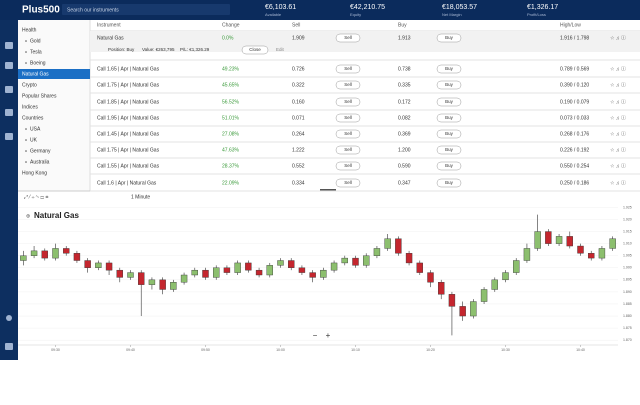  What do you see at coordinates (315, 335) in the screenshot?
I see `zoom-out: −` at bounding box center [315, 335].